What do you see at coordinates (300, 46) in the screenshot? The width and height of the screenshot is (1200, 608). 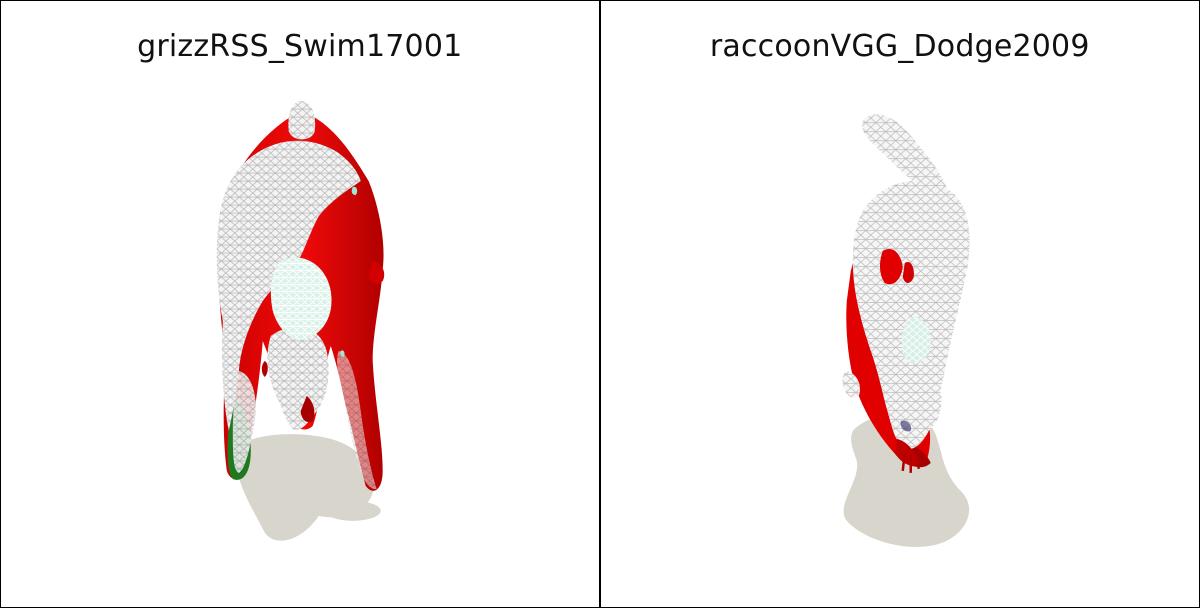 I see `left-panel-title: grizzRSS_Swim17001` at bounding box center [300, 46].